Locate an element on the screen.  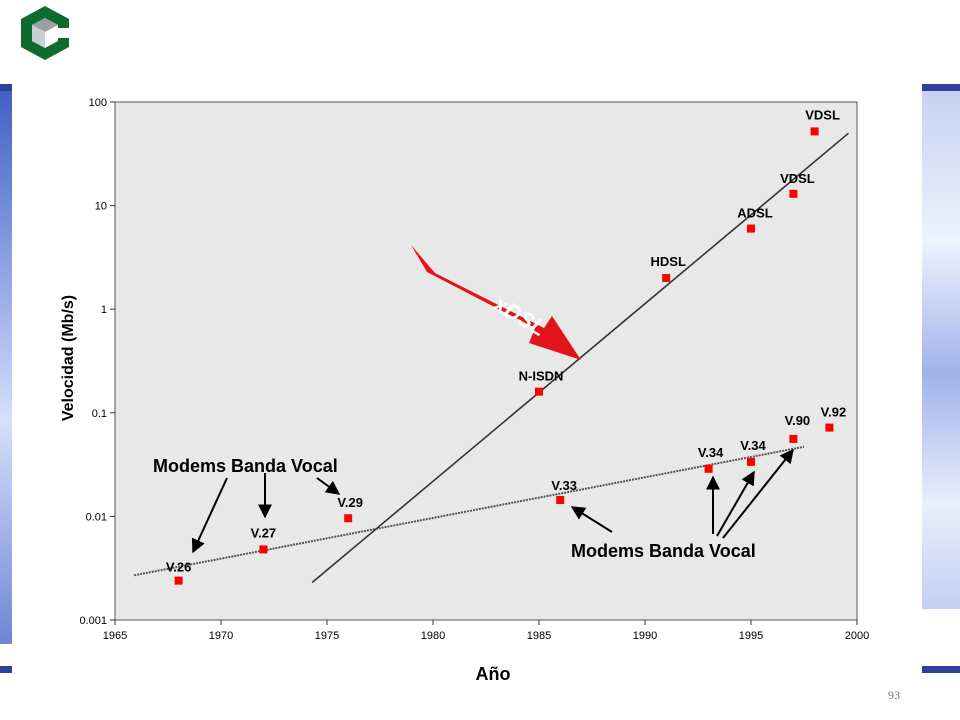
y-tick-label: 0.001 is located at coordinates (93, 621).